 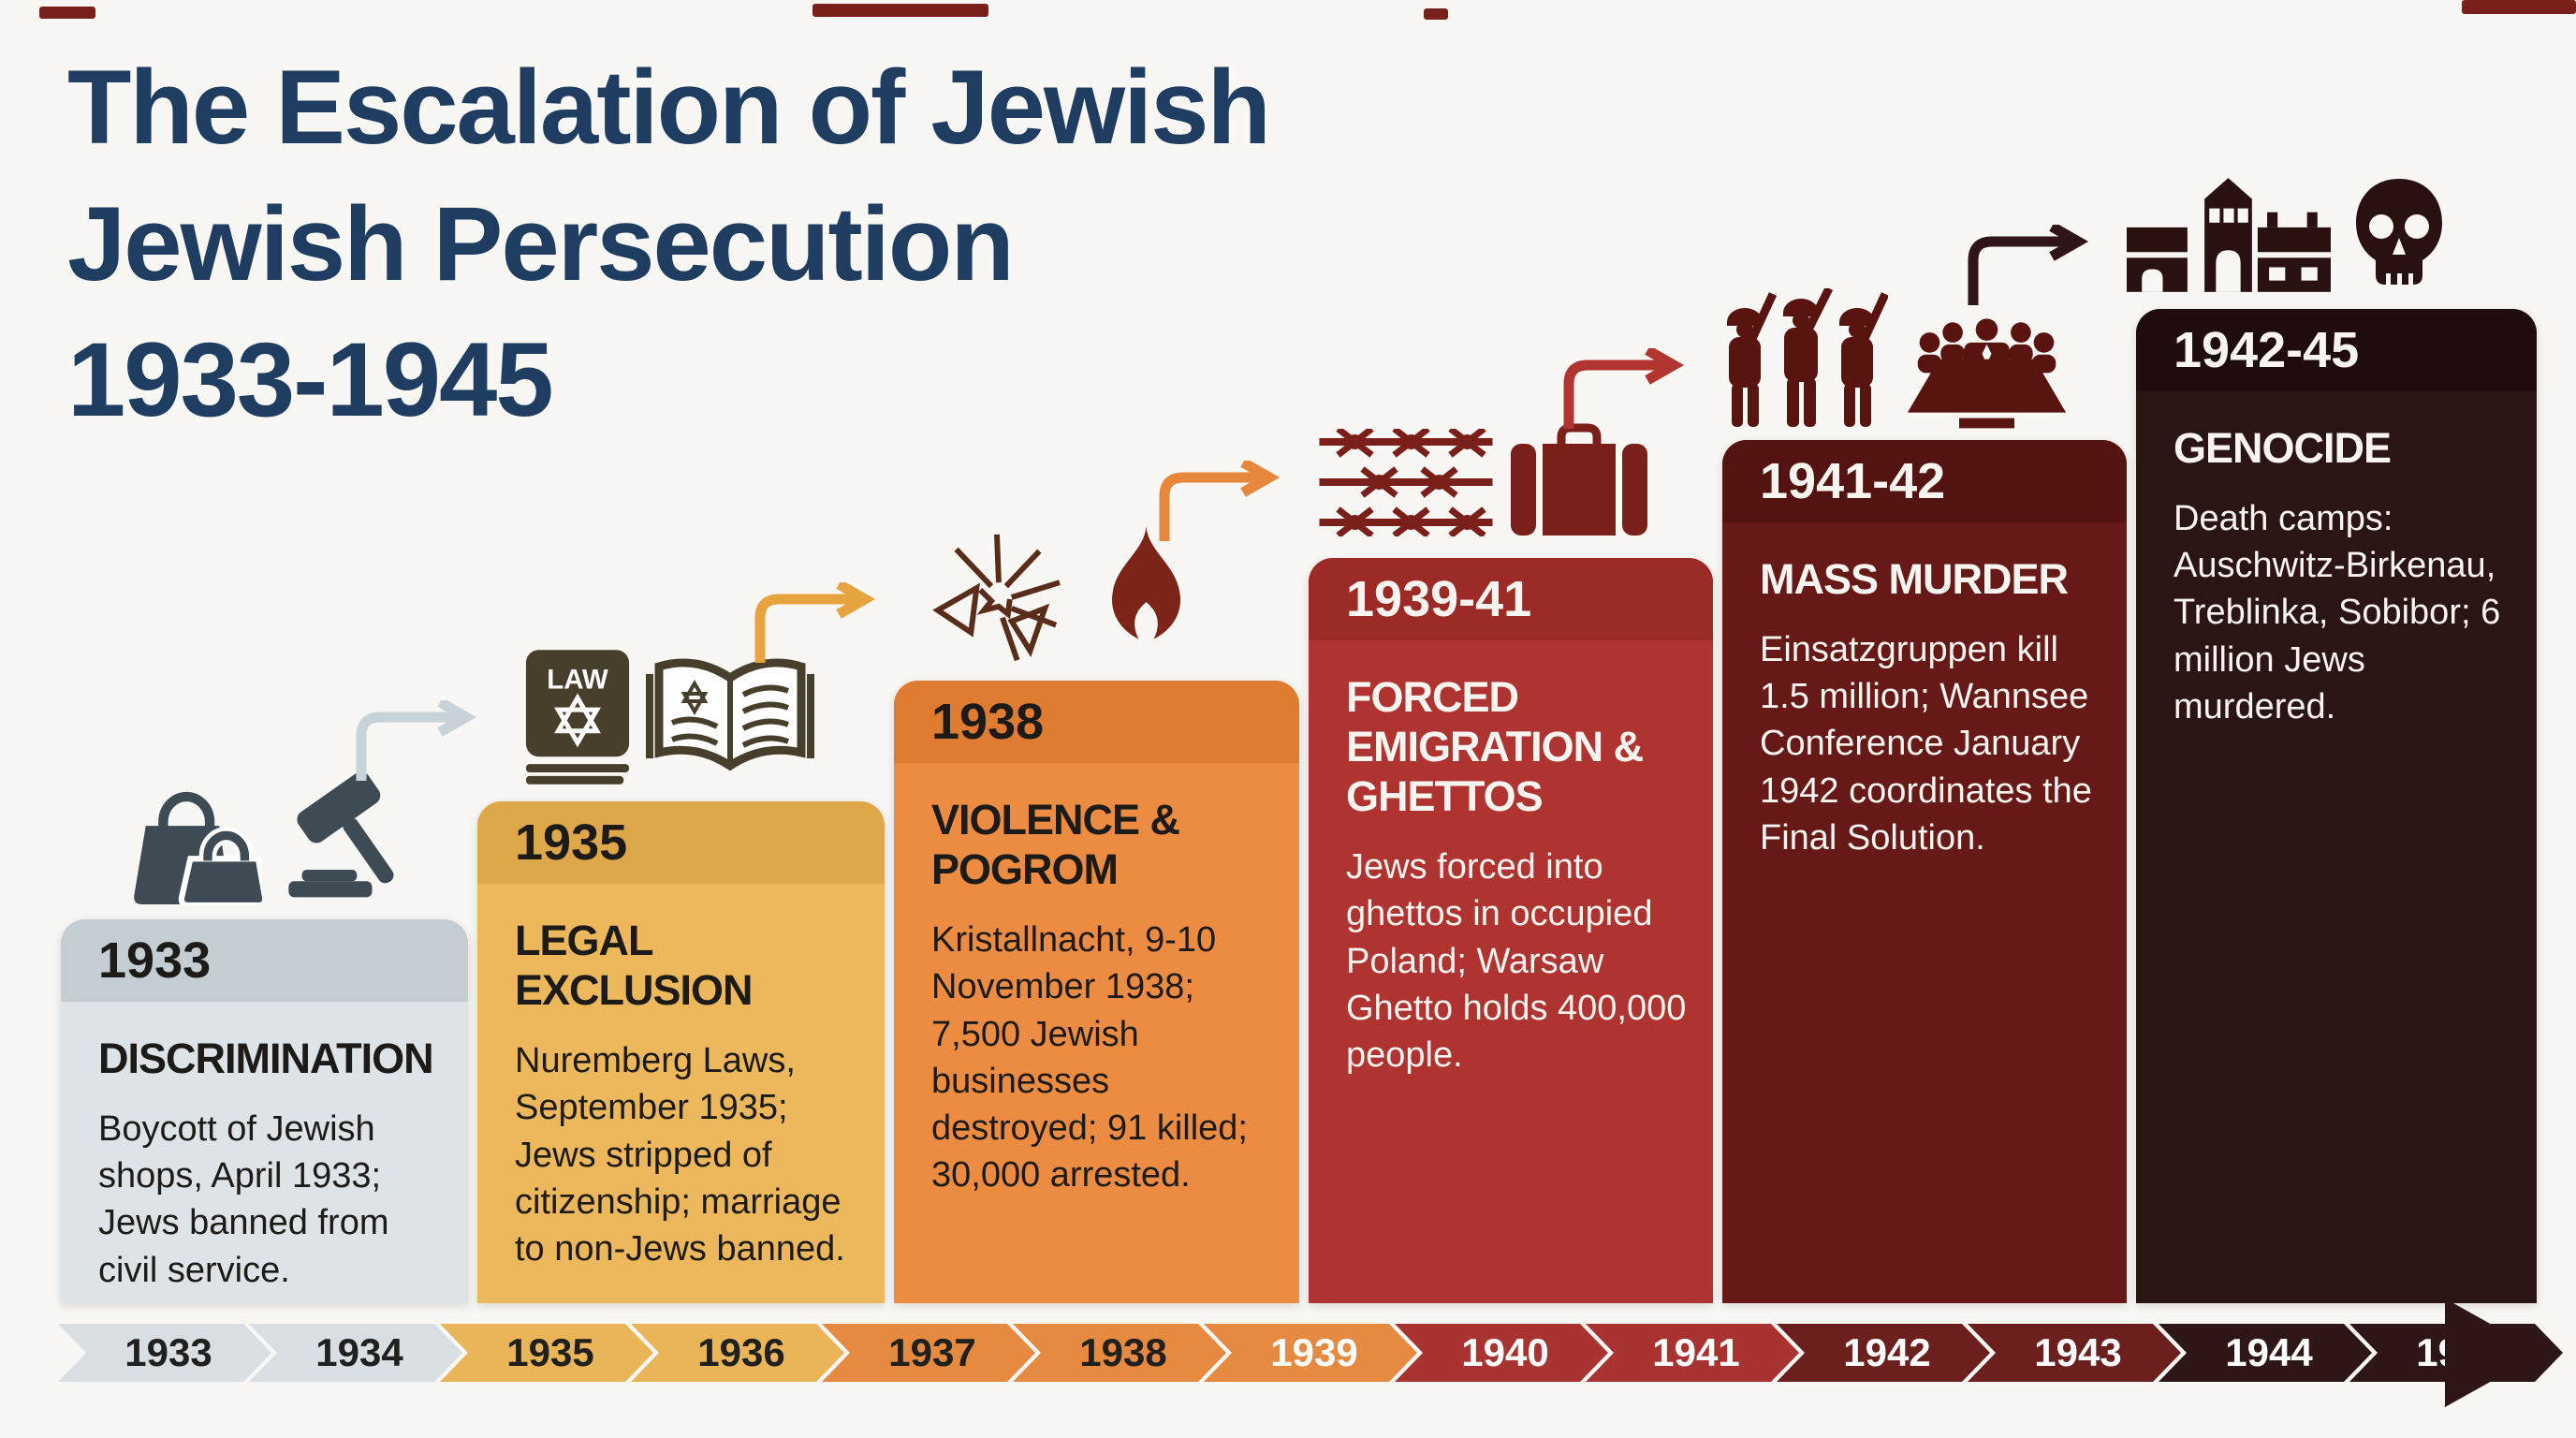 I want to click on timeline-arrowhead-icon, so click(x=2493, y=1353).